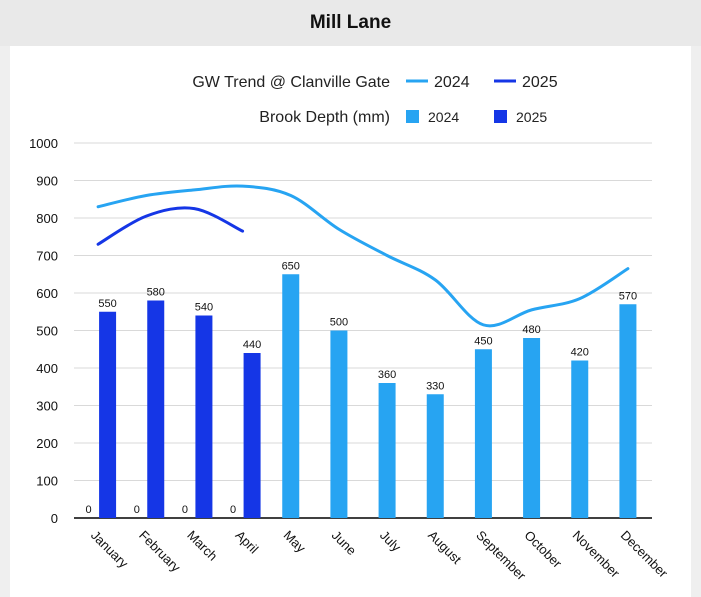 The image size is (701, 597). I want to click on bar-data-label: 580, so click(156, 293).